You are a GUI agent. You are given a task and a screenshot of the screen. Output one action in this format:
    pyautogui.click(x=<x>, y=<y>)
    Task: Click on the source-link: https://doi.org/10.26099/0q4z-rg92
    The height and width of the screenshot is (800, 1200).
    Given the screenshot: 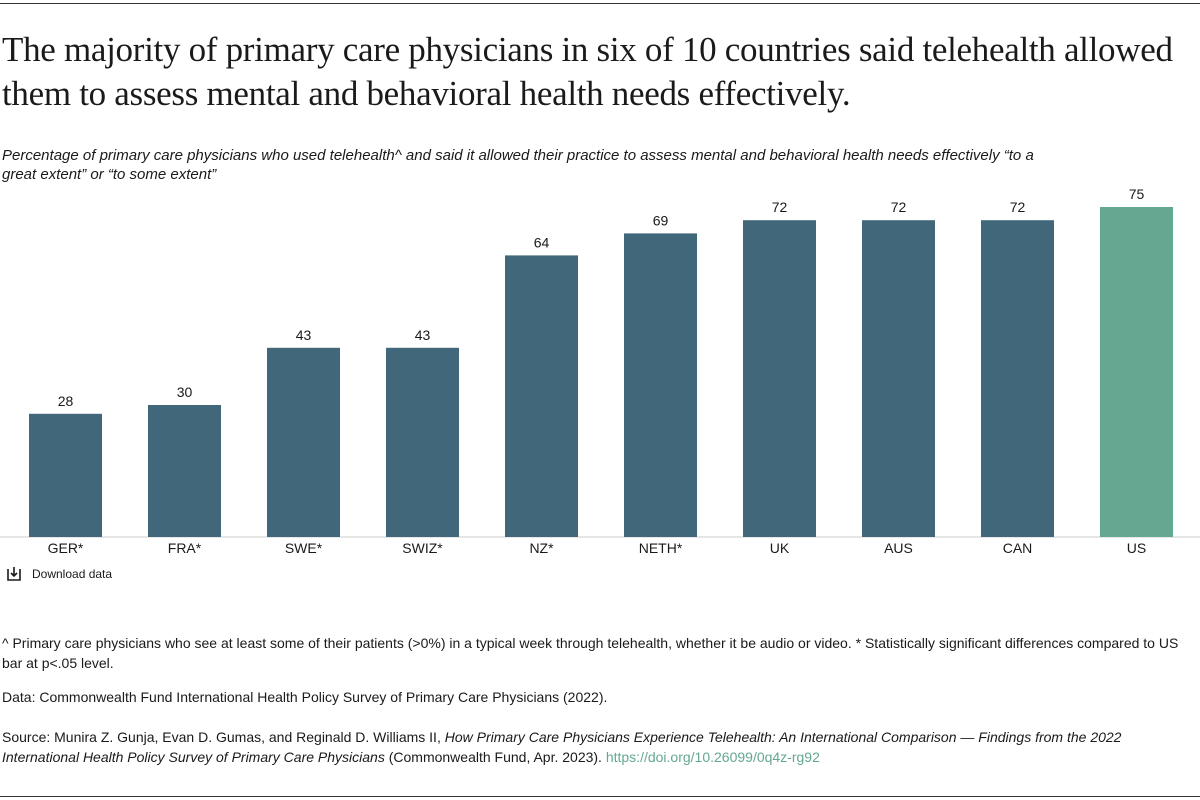 What is the action you would take?
    pyautogui.click(x=712, y=757)
    